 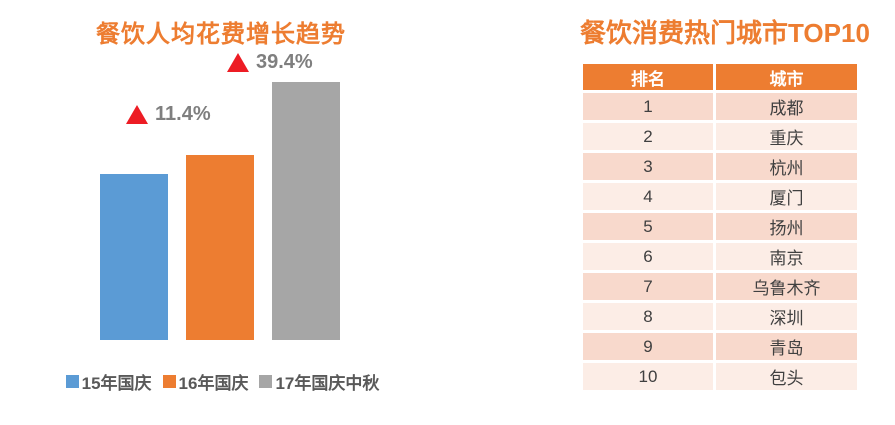 I want to click on table-row: 8 深圳, so click(x=720, y=316).